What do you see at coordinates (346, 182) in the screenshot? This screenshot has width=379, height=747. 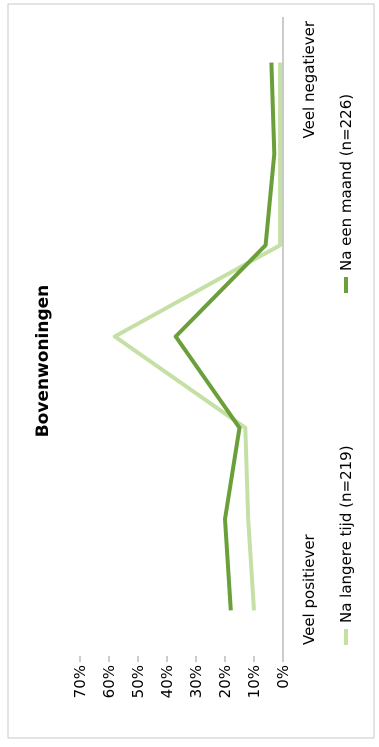 I see `legend-label-2: Na een maand (n=226)` at bounding box center [346, 182].